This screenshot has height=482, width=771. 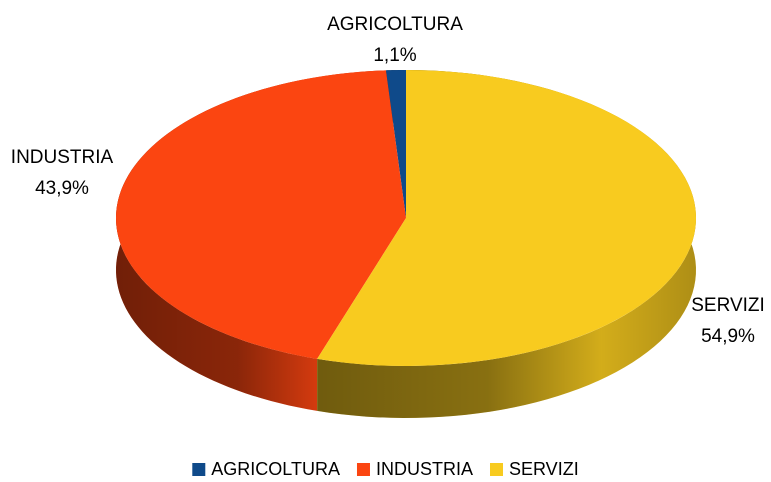 I want to click on legend-item: SERVIZI, so click(x=534, y=469).